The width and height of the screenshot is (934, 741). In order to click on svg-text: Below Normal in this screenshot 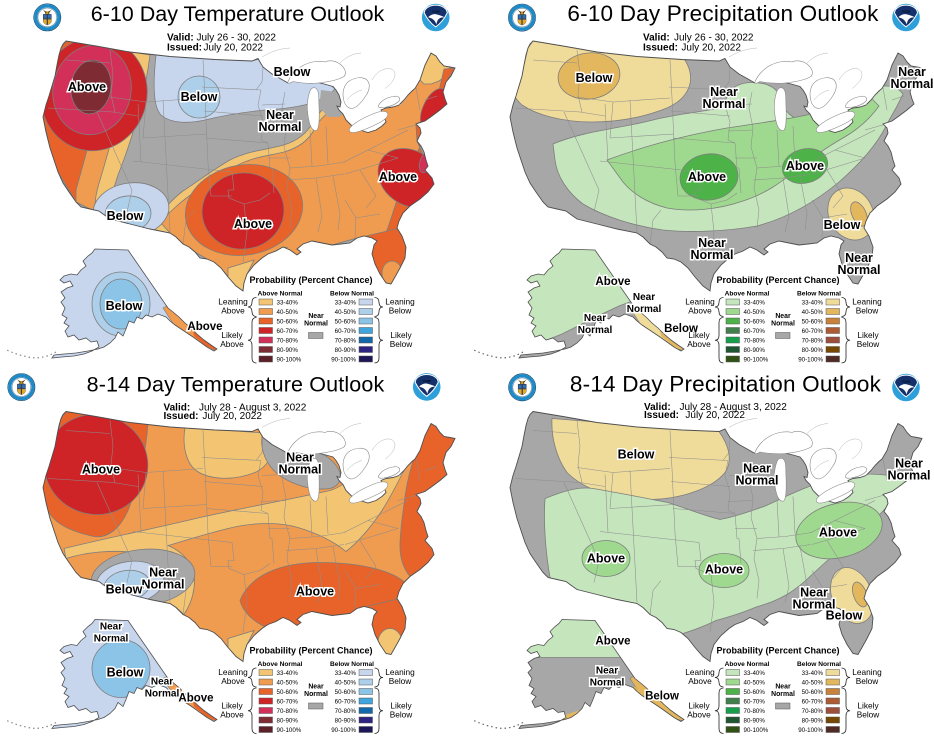, I will do `click(819, 294)`.